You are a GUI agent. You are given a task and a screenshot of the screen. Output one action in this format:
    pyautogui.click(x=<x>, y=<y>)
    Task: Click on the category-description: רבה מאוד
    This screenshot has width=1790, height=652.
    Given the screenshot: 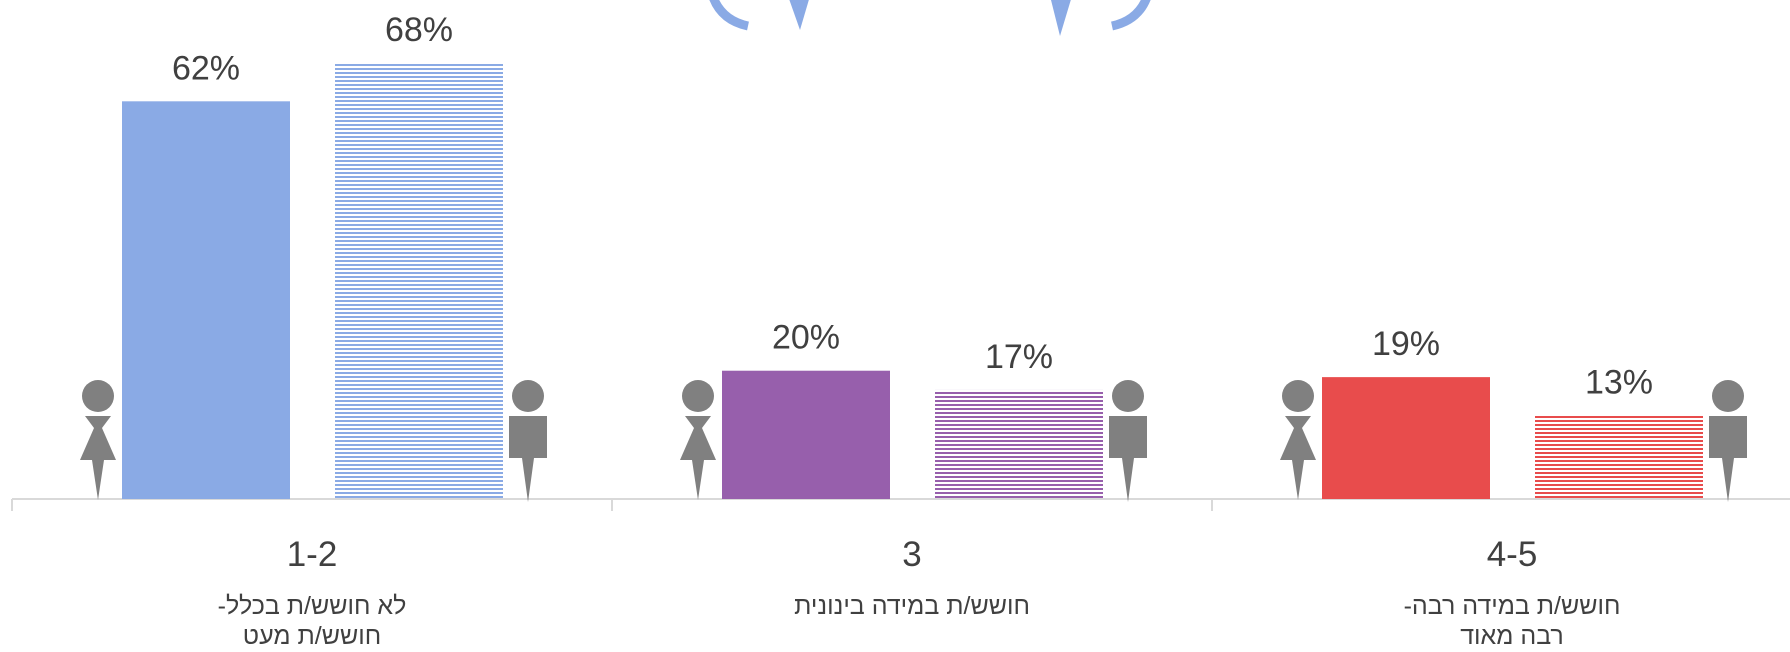 What is the action you would take?
    pyautogui.click(x=1512, y=636)
    